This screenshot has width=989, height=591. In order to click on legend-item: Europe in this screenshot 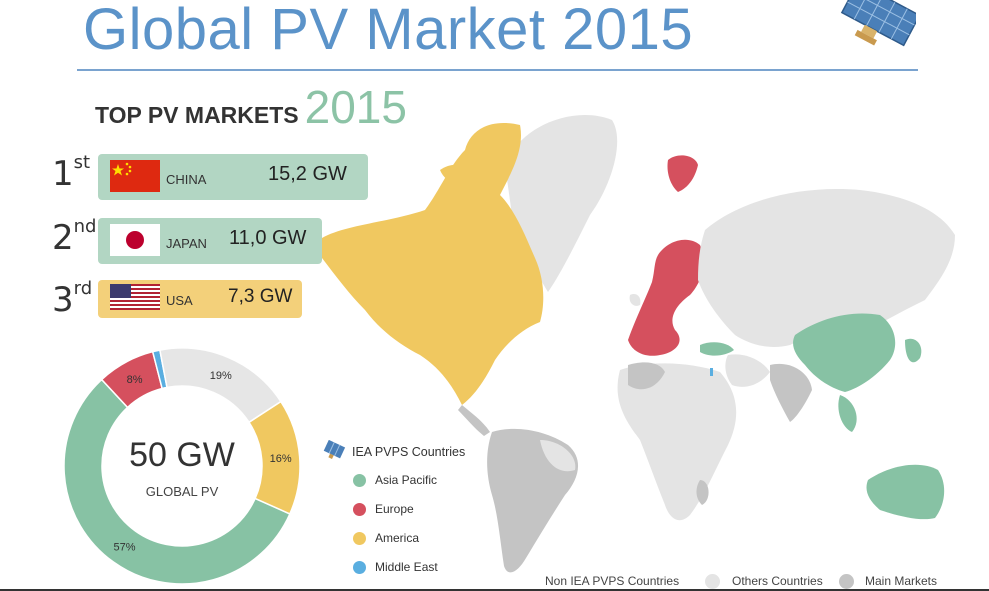, I will do `click(383, 509)`.